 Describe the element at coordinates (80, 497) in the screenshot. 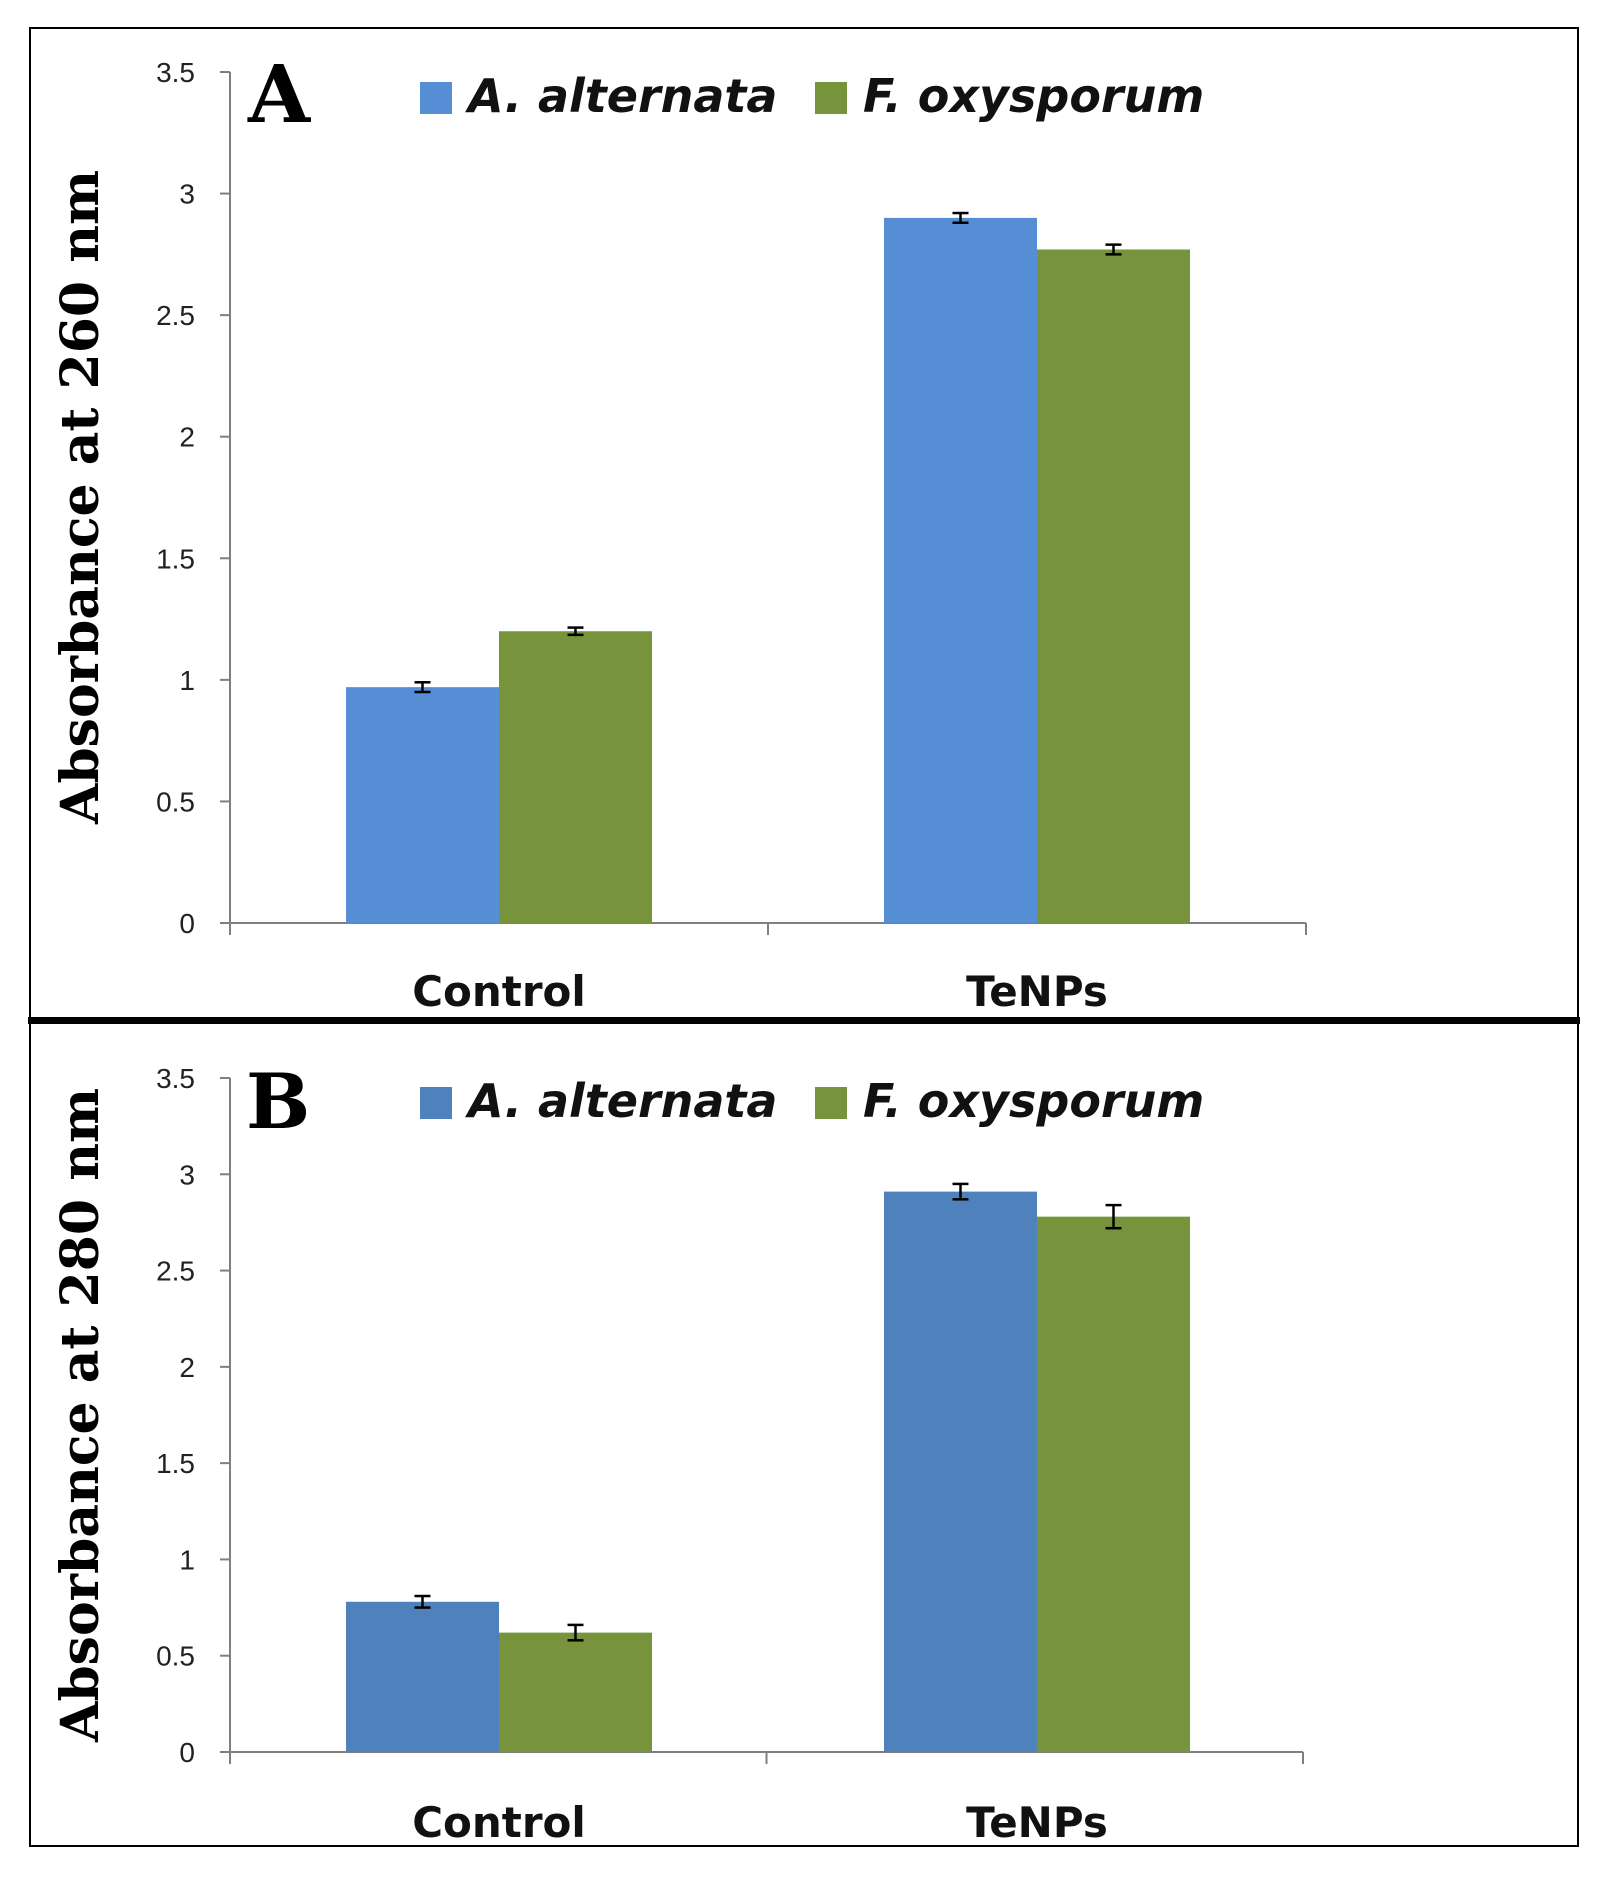

I see `y-axis-title: Absorbance at 260 nm` at that location.